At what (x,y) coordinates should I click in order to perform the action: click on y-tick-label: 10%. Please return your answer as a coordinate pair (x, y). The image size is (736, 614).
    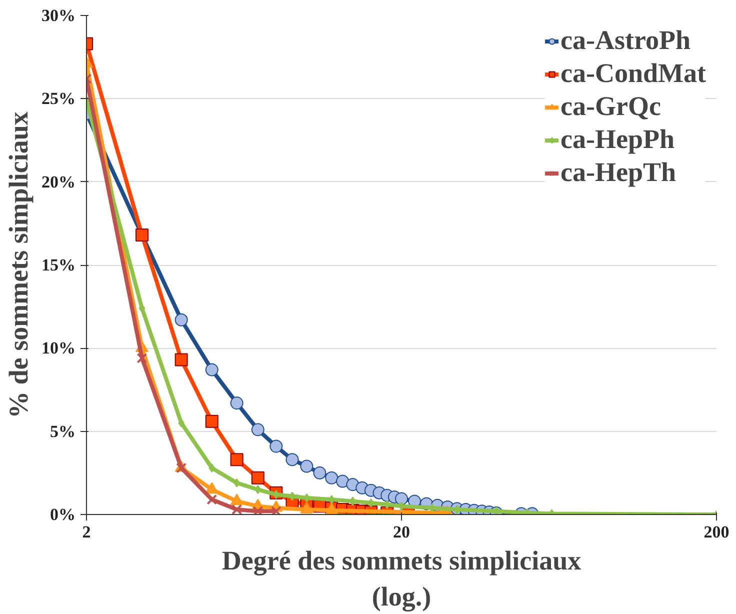
    Looking at the image, I should click on (59, 348).